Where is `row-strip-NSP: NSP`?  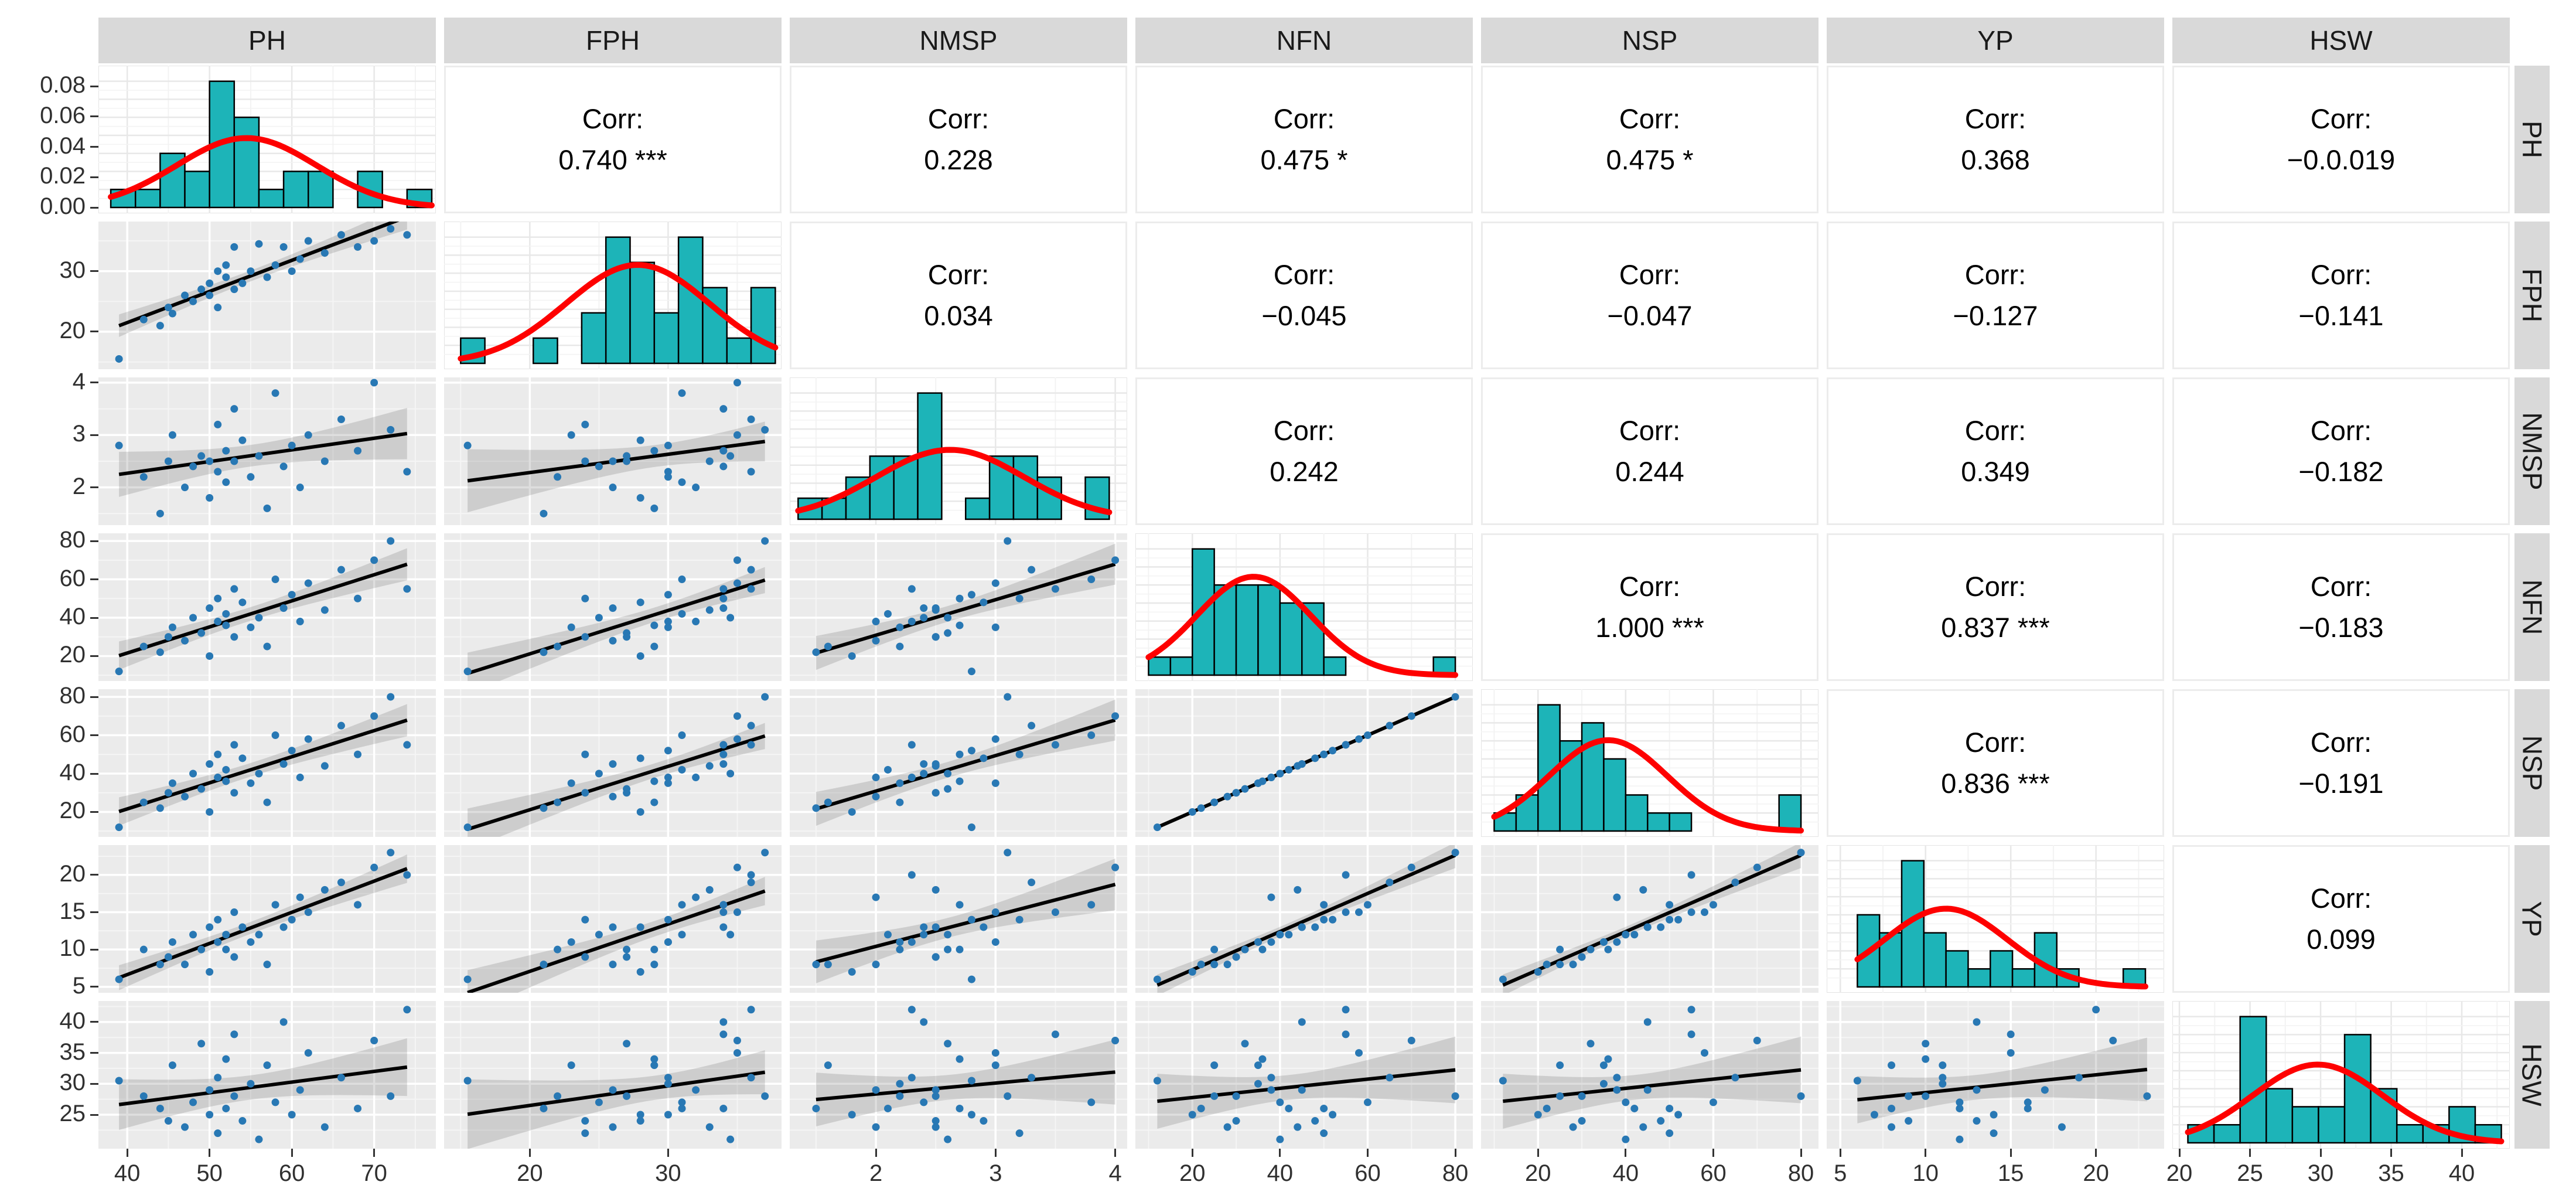
row-strip-NSP: NSP is located at coordinates (2532, 763).